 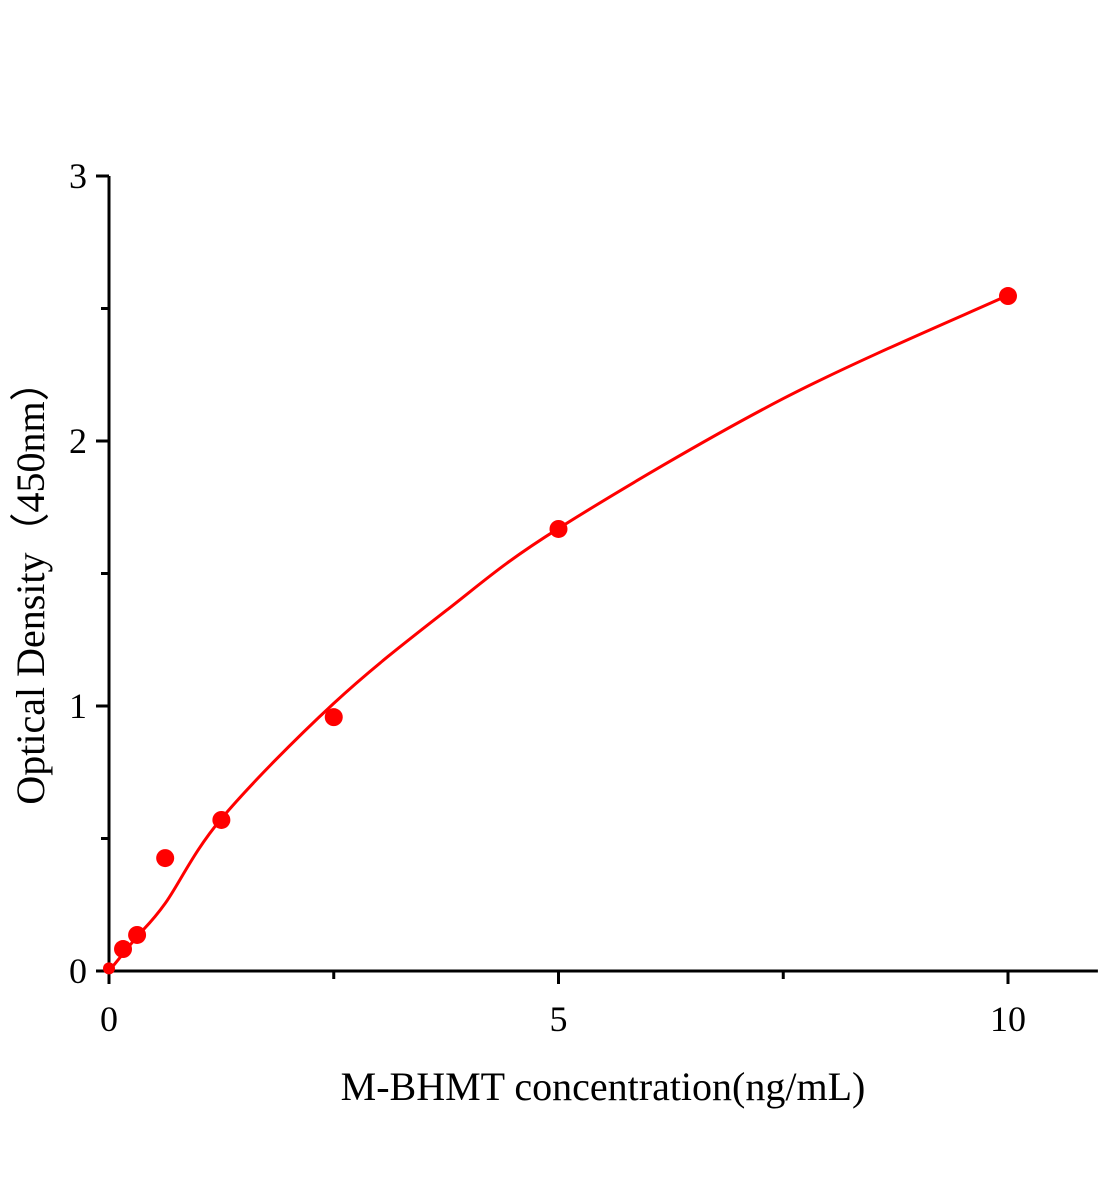 What do you see at coordinates (78, 971) in the screenshot?
I see `y-tick-label: 0` at bounding box center [78, 971].